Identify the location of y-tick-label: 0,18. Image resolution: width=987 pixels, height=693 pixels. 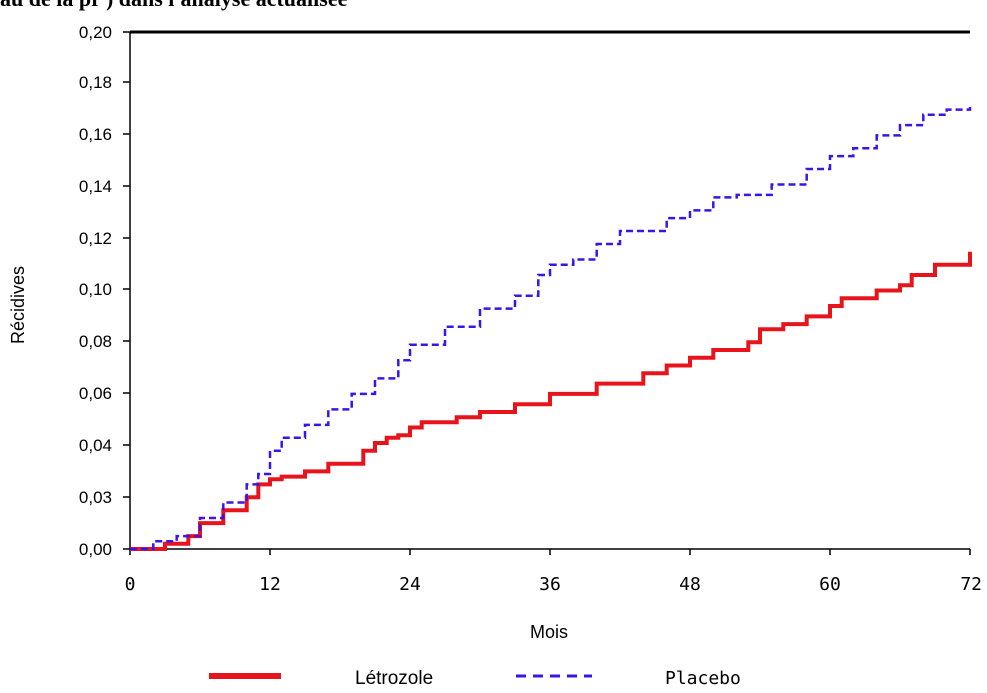
(95, 82).